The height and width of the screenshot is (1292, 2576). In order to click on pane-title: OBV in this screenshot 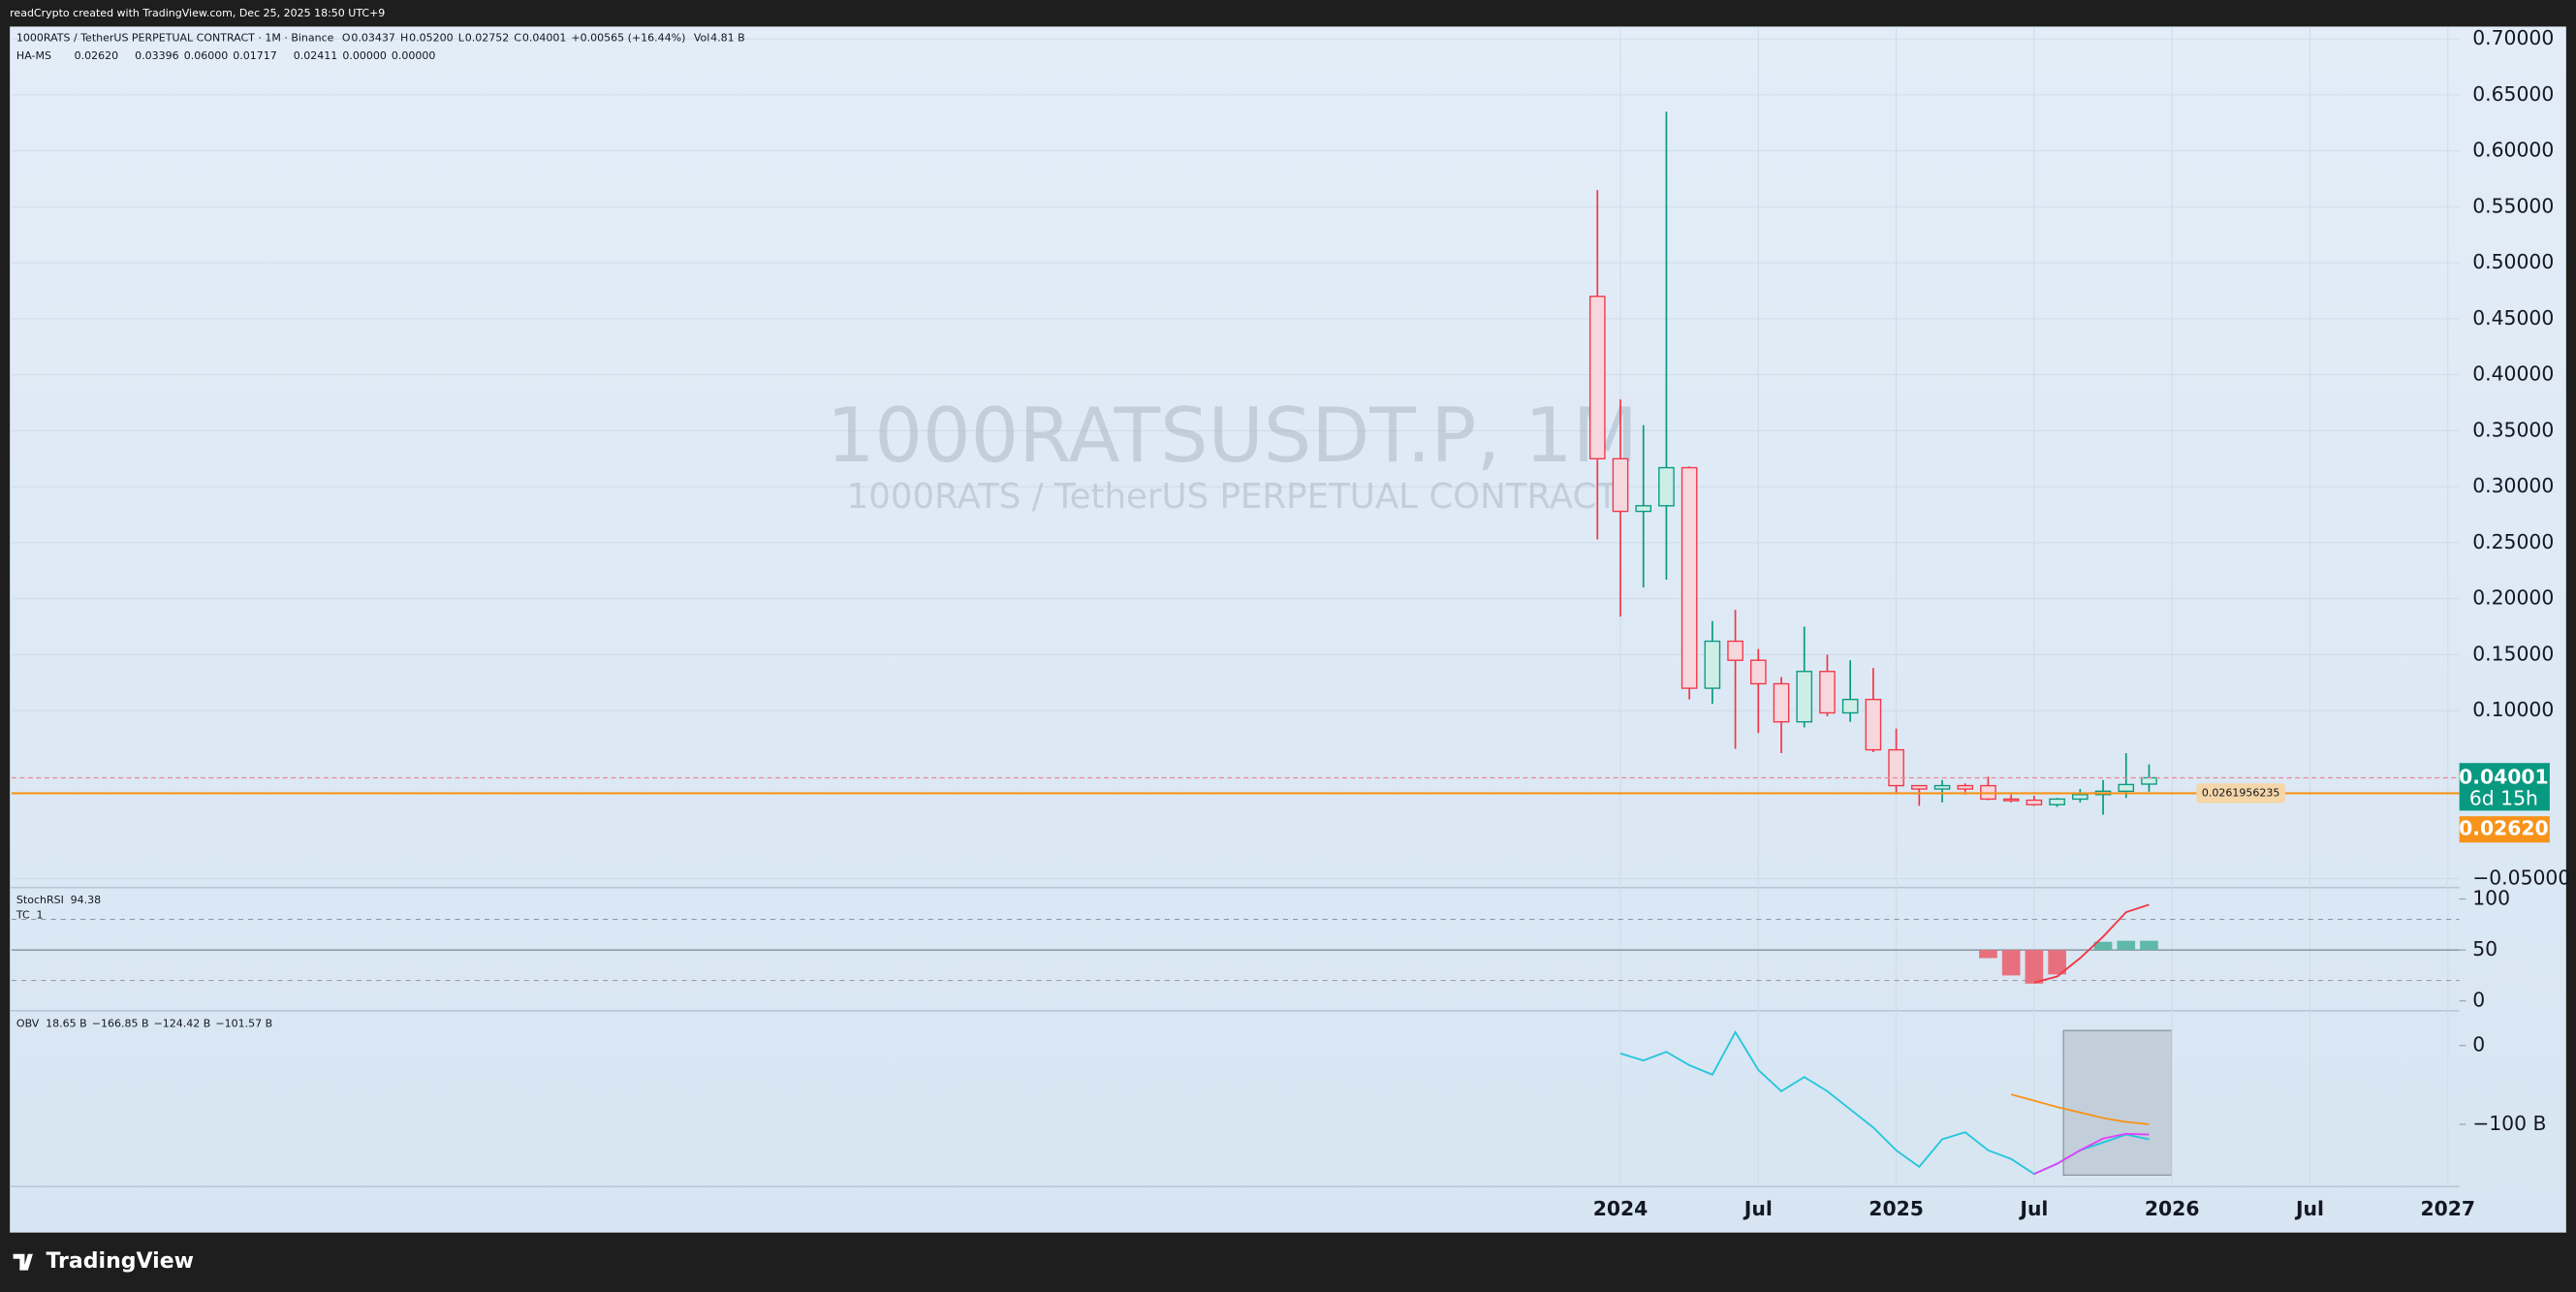, I will do `click(28, 1023)`.